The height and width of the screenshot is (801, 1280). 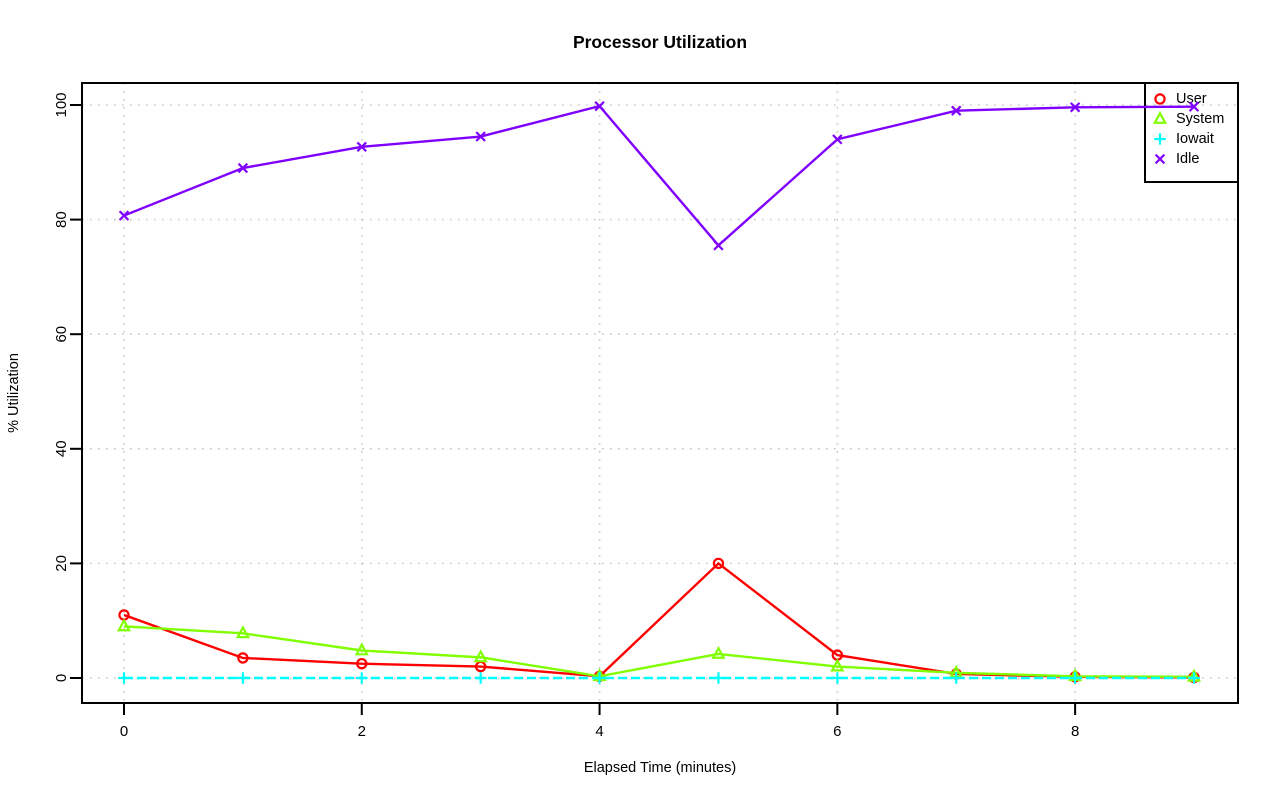 What do you see at coordinates (1160, 117) in the screenshot?
I see `legend-marker-system-triangle-icon` at bounding box center [1160, 117].